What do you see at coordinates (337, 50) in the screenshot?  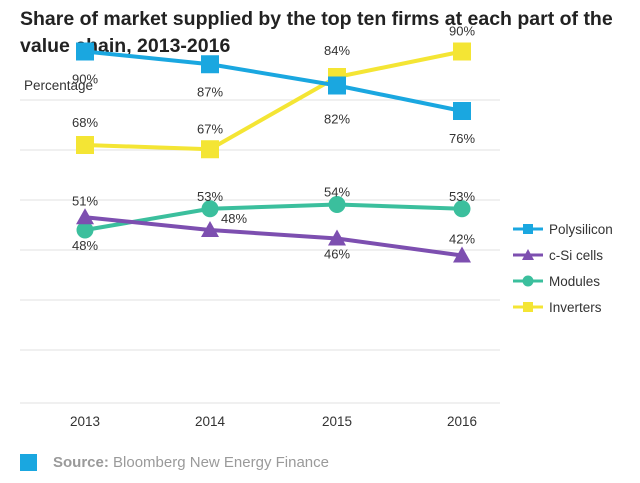 I see `inverters-data-label-2015: 84%` at bounding box center [337, 50].